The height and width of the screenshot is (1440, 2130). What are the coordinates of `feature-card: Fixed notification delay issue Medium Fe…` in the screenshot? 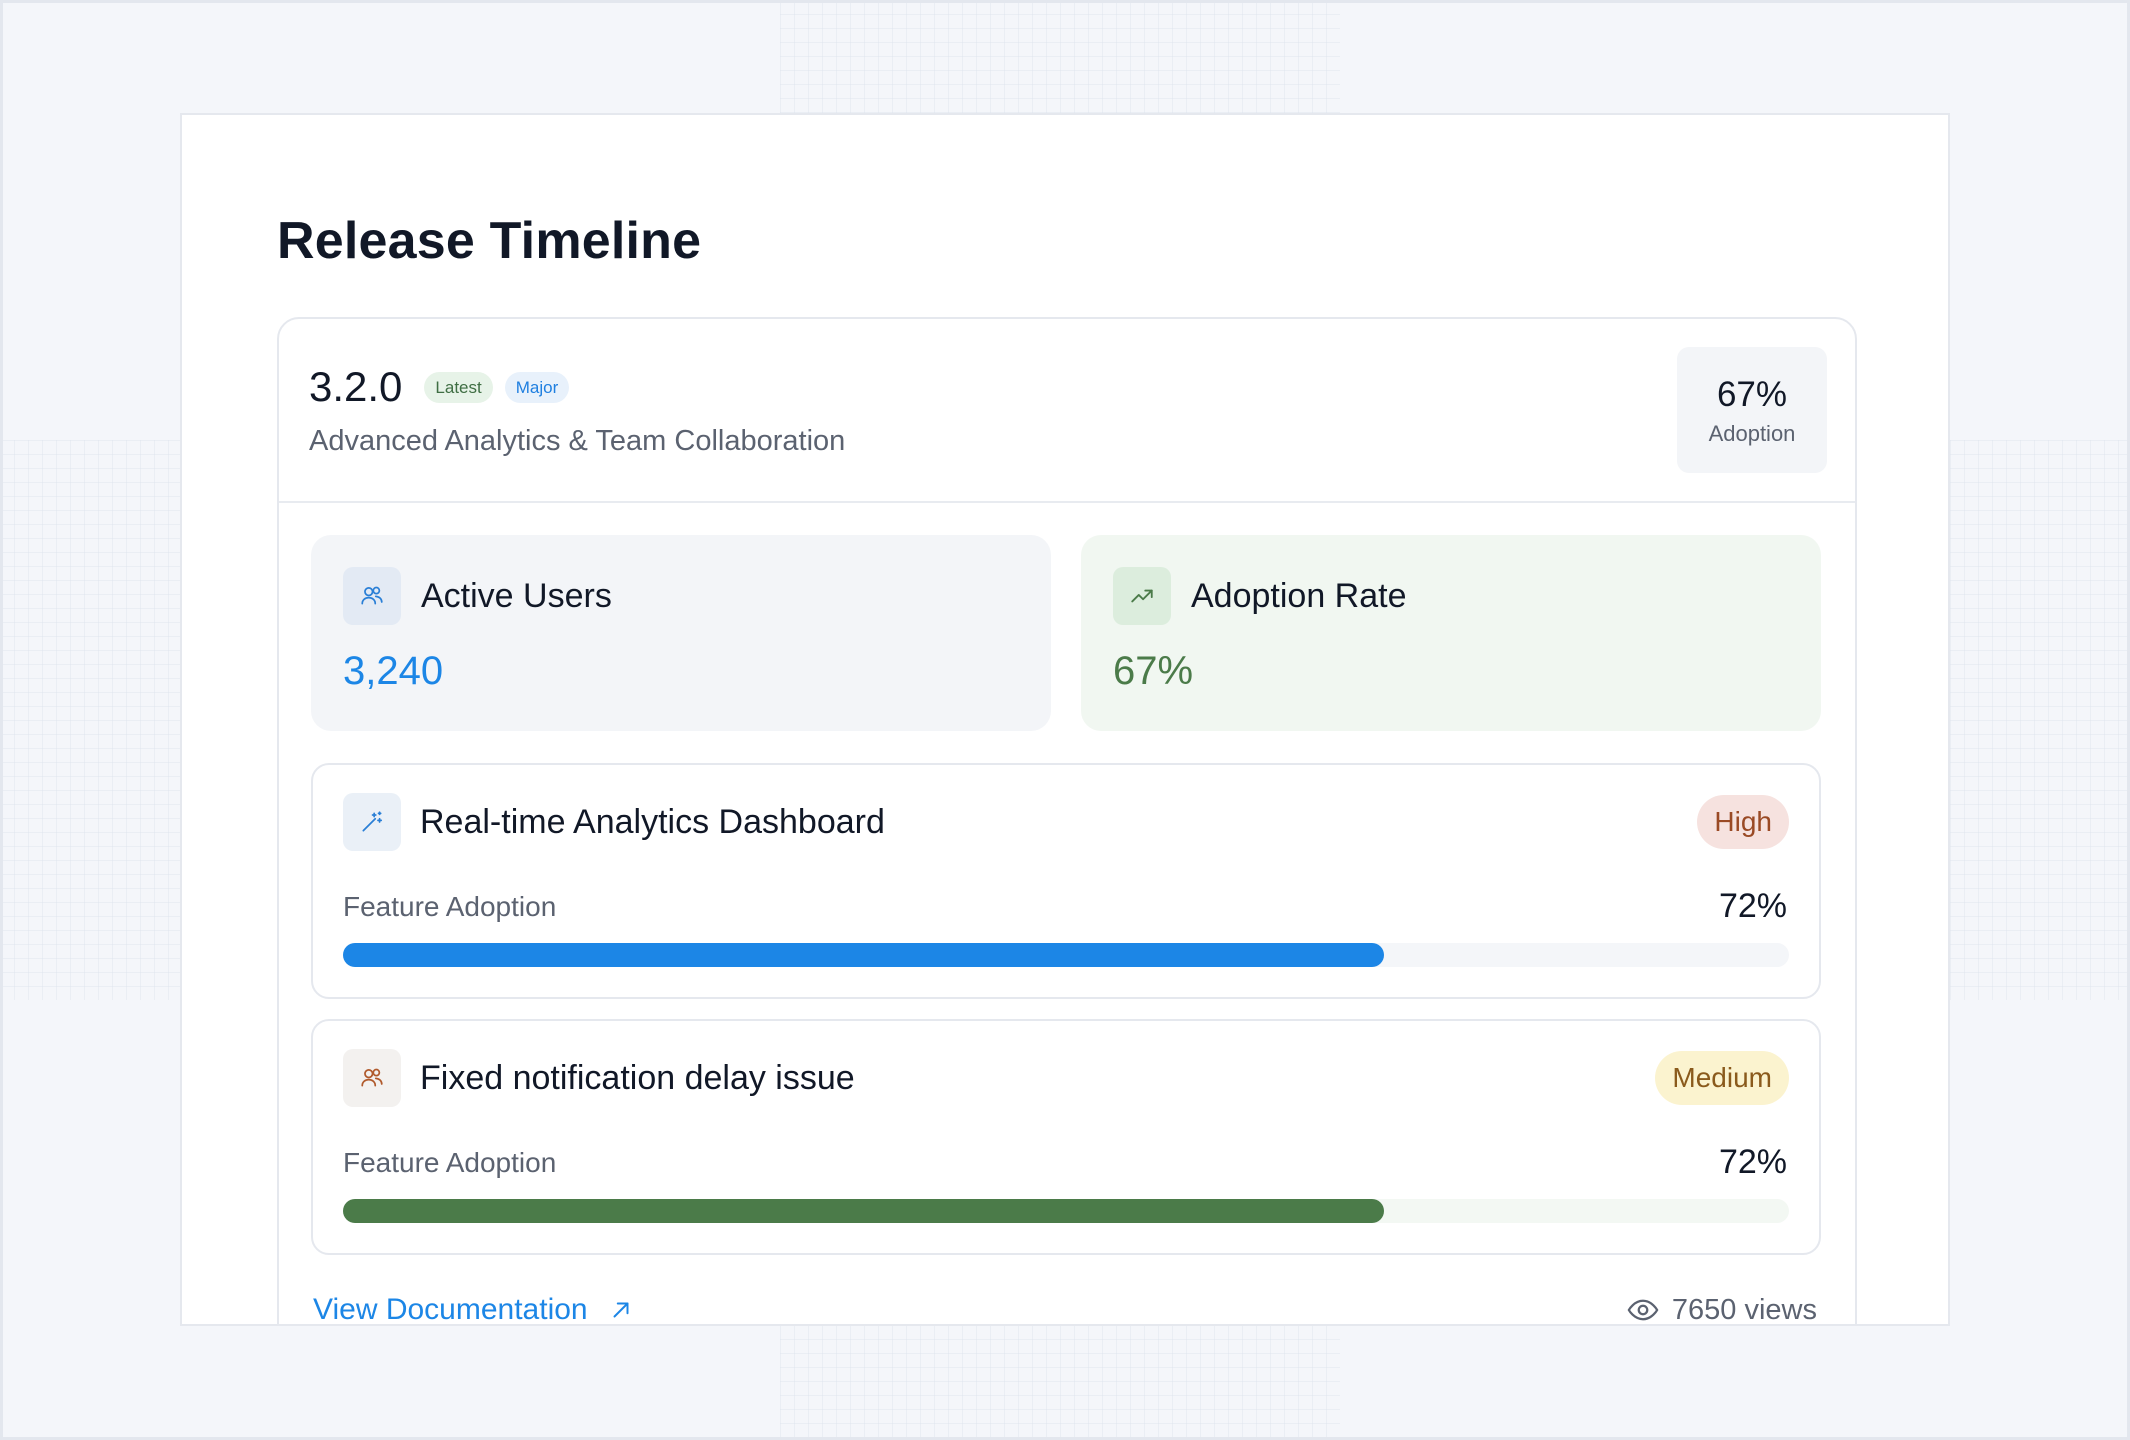 It's located at (1066, 1137).